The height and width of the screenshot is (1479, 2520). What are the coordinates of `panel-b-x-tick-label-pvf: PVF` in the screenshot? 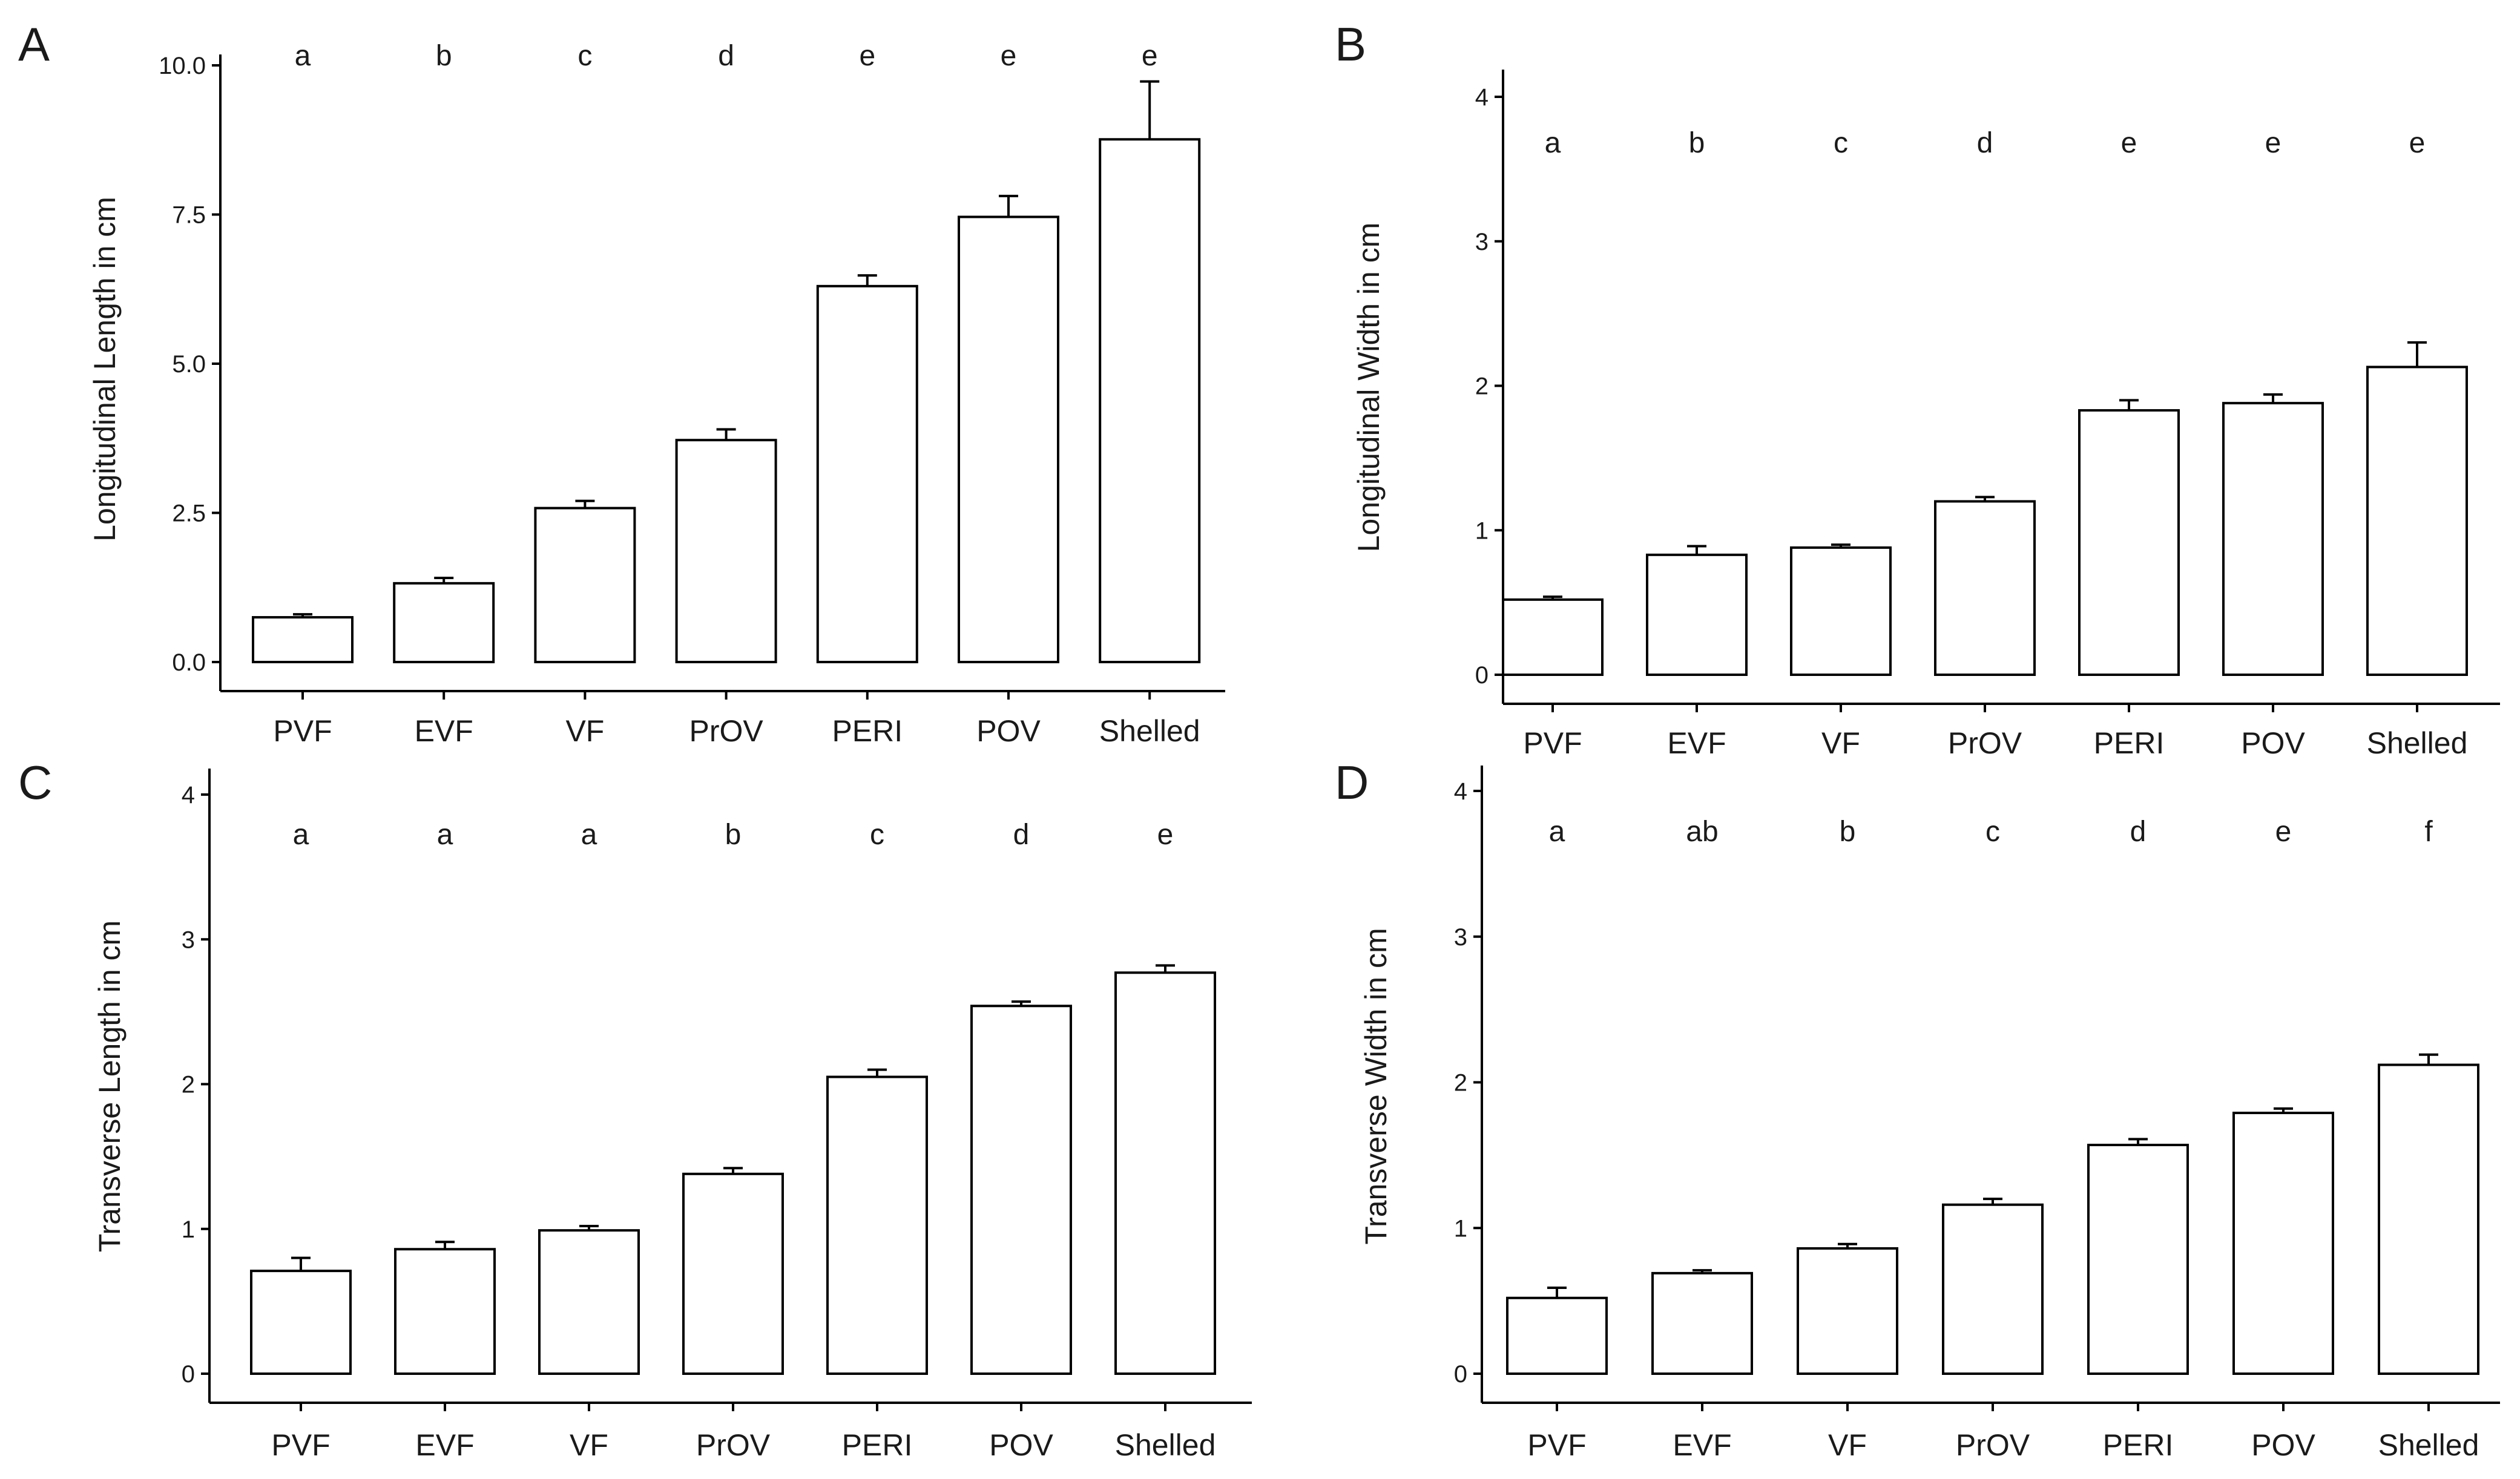 It's located at (1552, 743).